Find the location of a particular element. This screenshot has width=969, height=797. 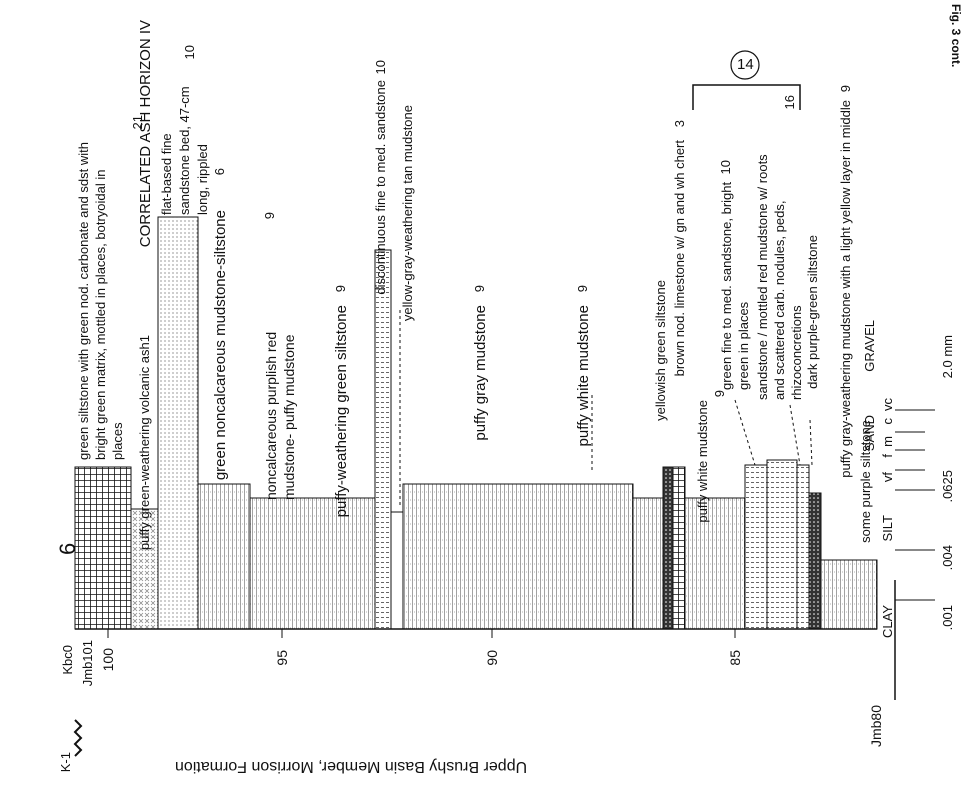

unit-num-13: 3 is located at coordinates (679, 124).